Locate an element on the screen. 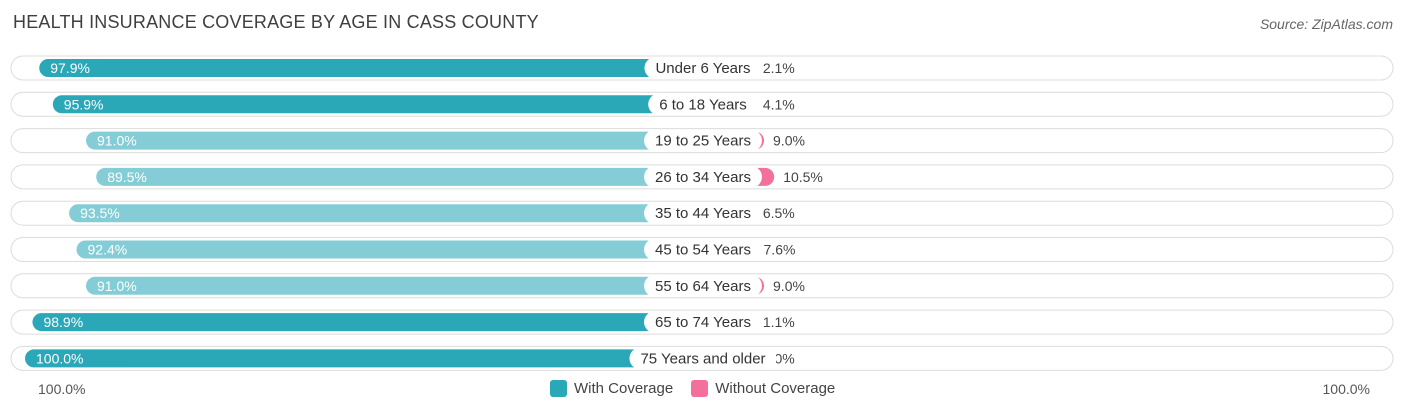  with-coverage-value: 89.5% is located at coordinates (127, 177).